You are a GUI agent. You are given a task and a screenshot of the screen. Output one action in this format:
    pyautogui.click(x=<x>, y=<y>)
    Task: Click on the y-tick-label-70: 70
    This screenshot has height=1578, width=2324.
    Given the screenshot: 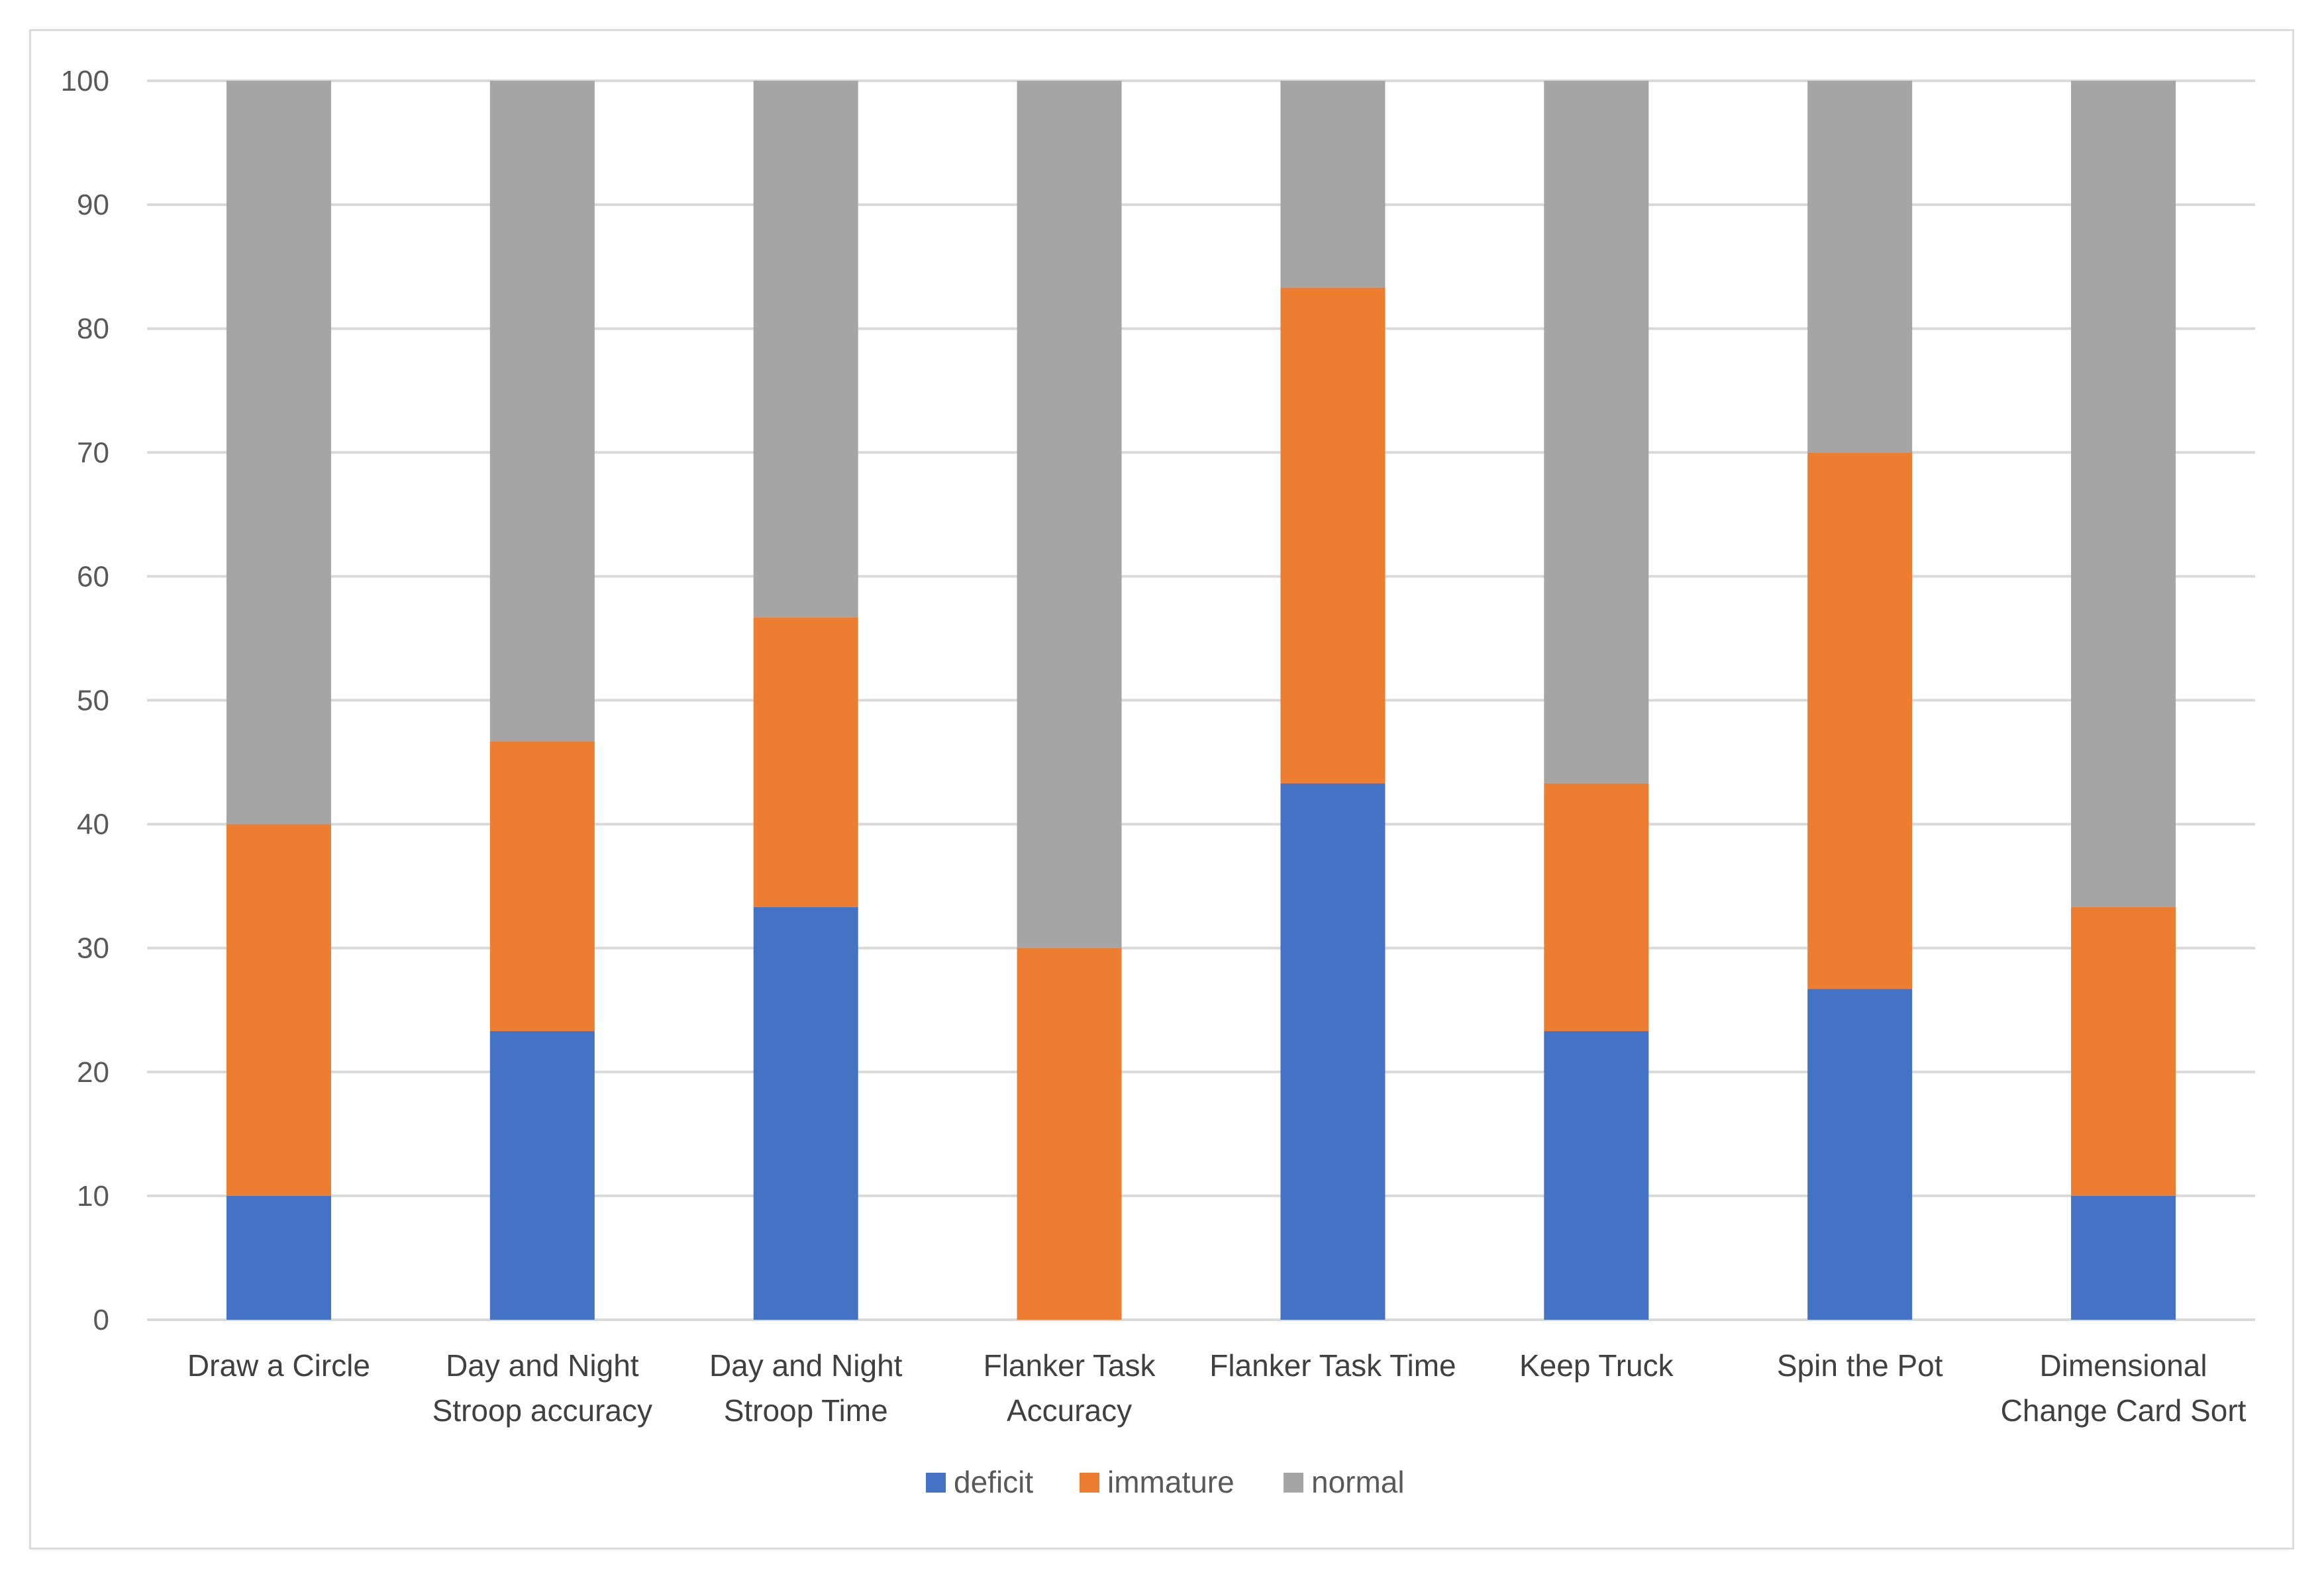 What is the action you would take?
    pyautogui.click(x=93, y=452)
    